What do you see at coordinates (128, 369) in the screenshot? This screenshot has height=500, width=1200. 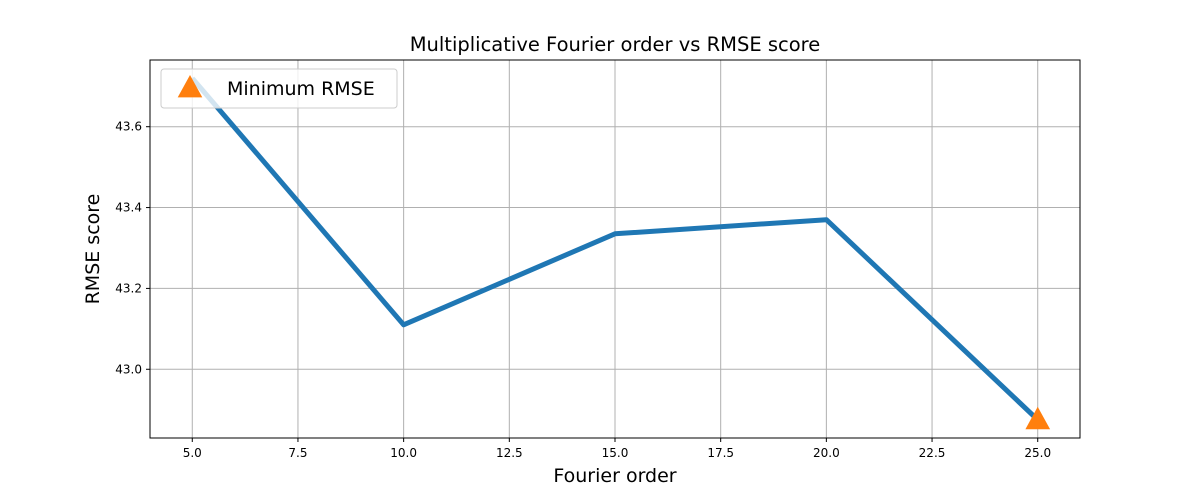 I see `y-tick-label: 43.0` at bounding box center [128, 369].